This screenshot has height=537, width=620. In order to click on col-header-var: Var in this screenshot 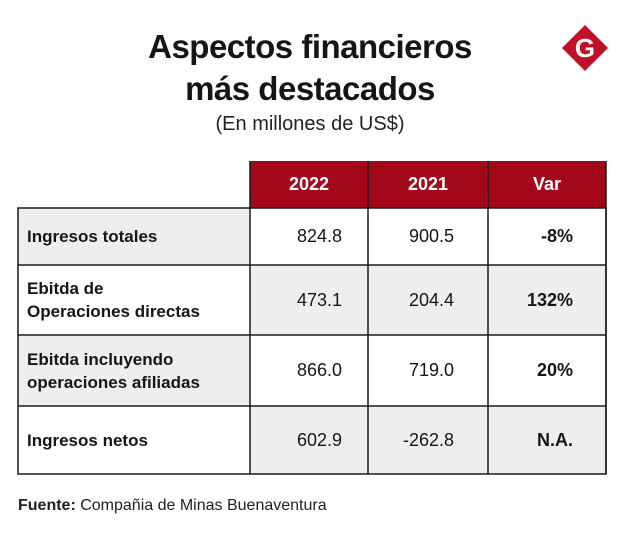, I will do `click(547, 184)`.